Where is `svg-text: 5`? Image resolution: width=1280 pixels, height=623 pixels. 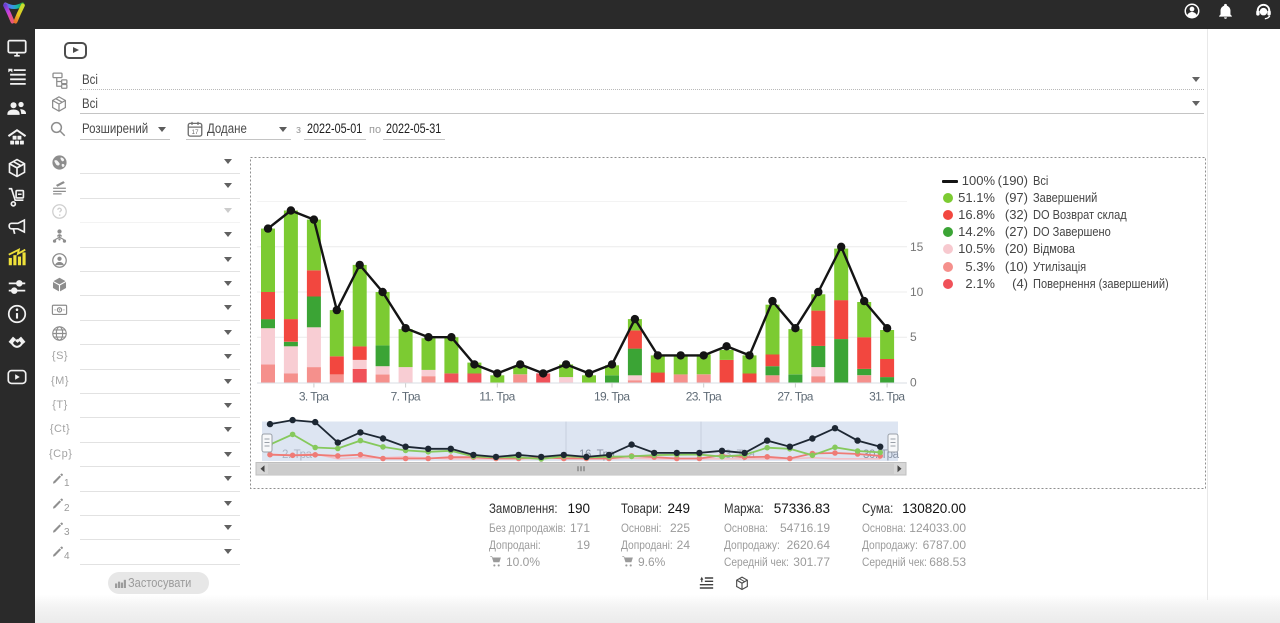
svg-text: 5 is located at coordinates (913, 337).